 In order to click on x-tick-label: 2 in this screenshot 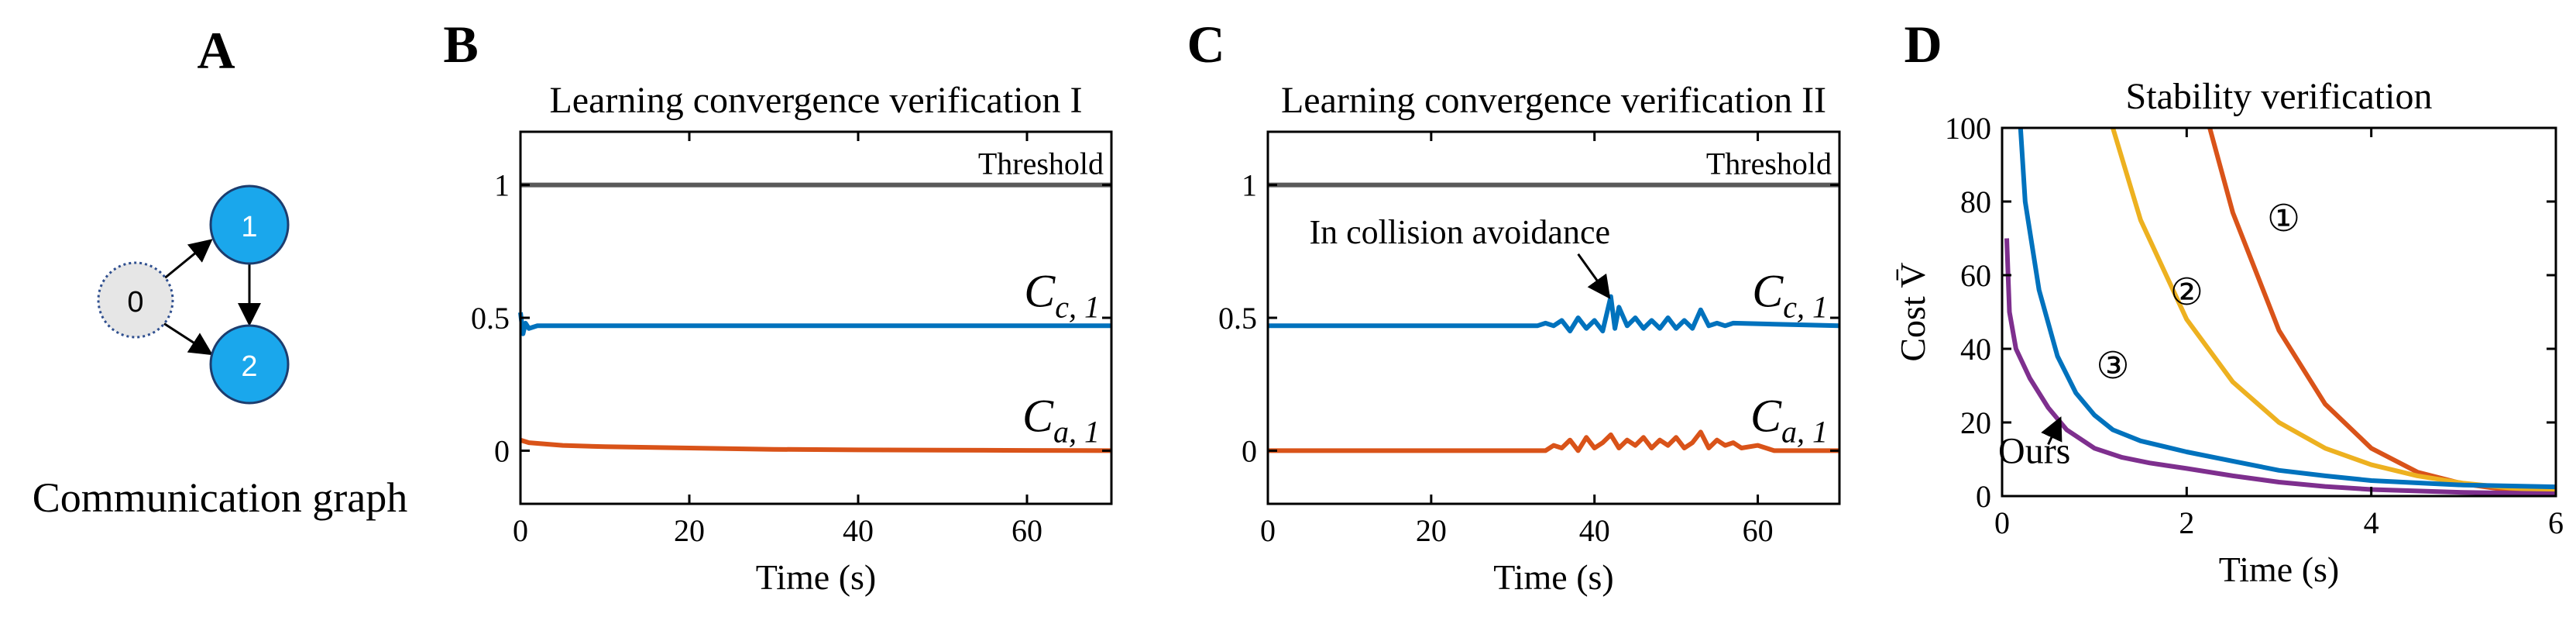, I will do `click(2186, 522)`.